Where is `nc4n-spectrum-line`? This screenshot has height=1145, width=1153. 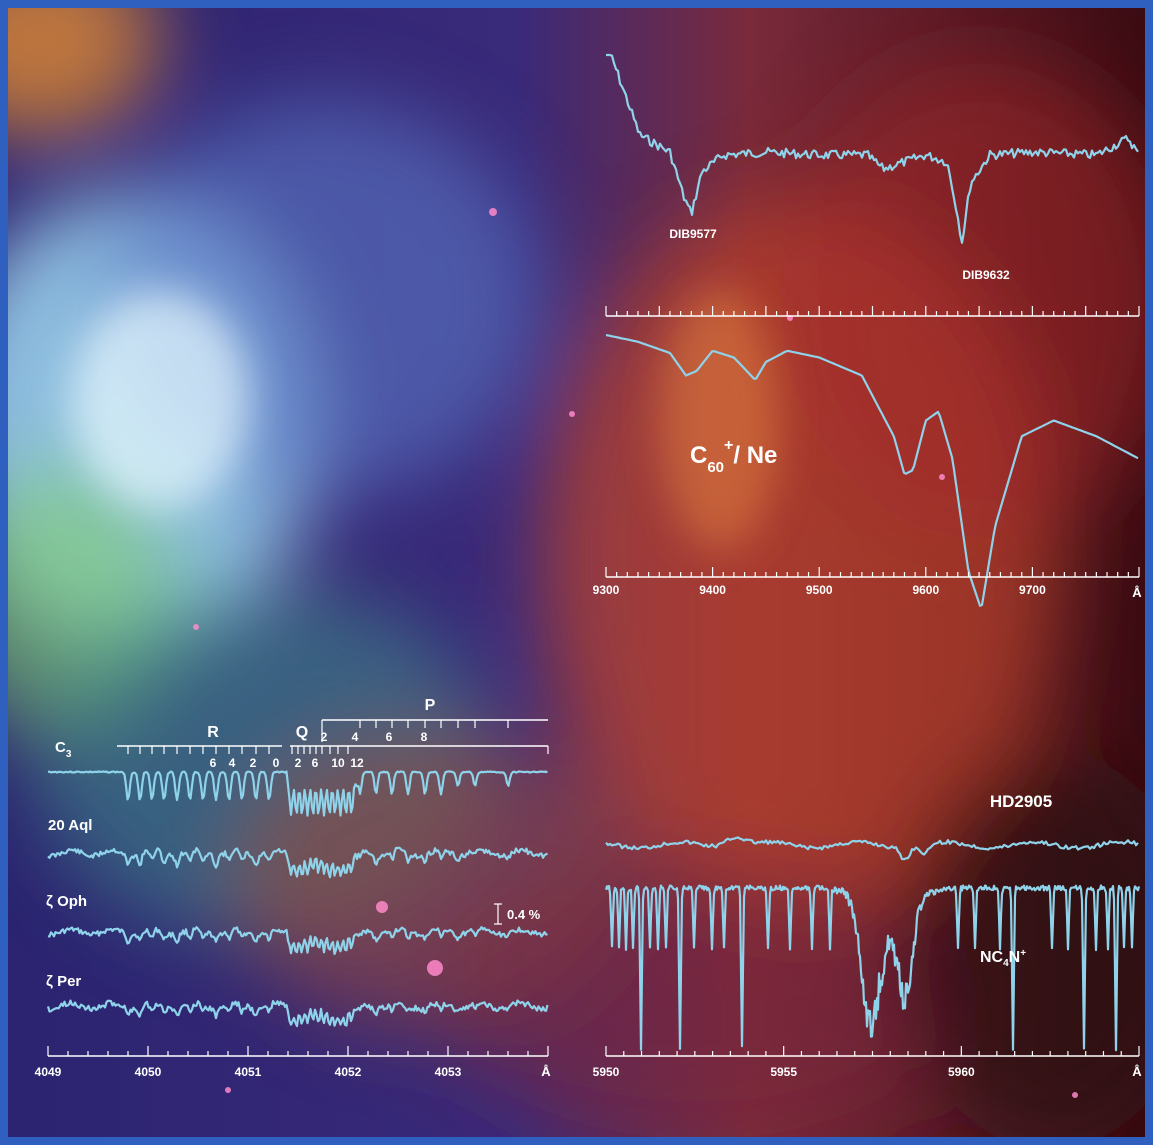
nc4n-spectrum-line is located at coordinates (872, 968).